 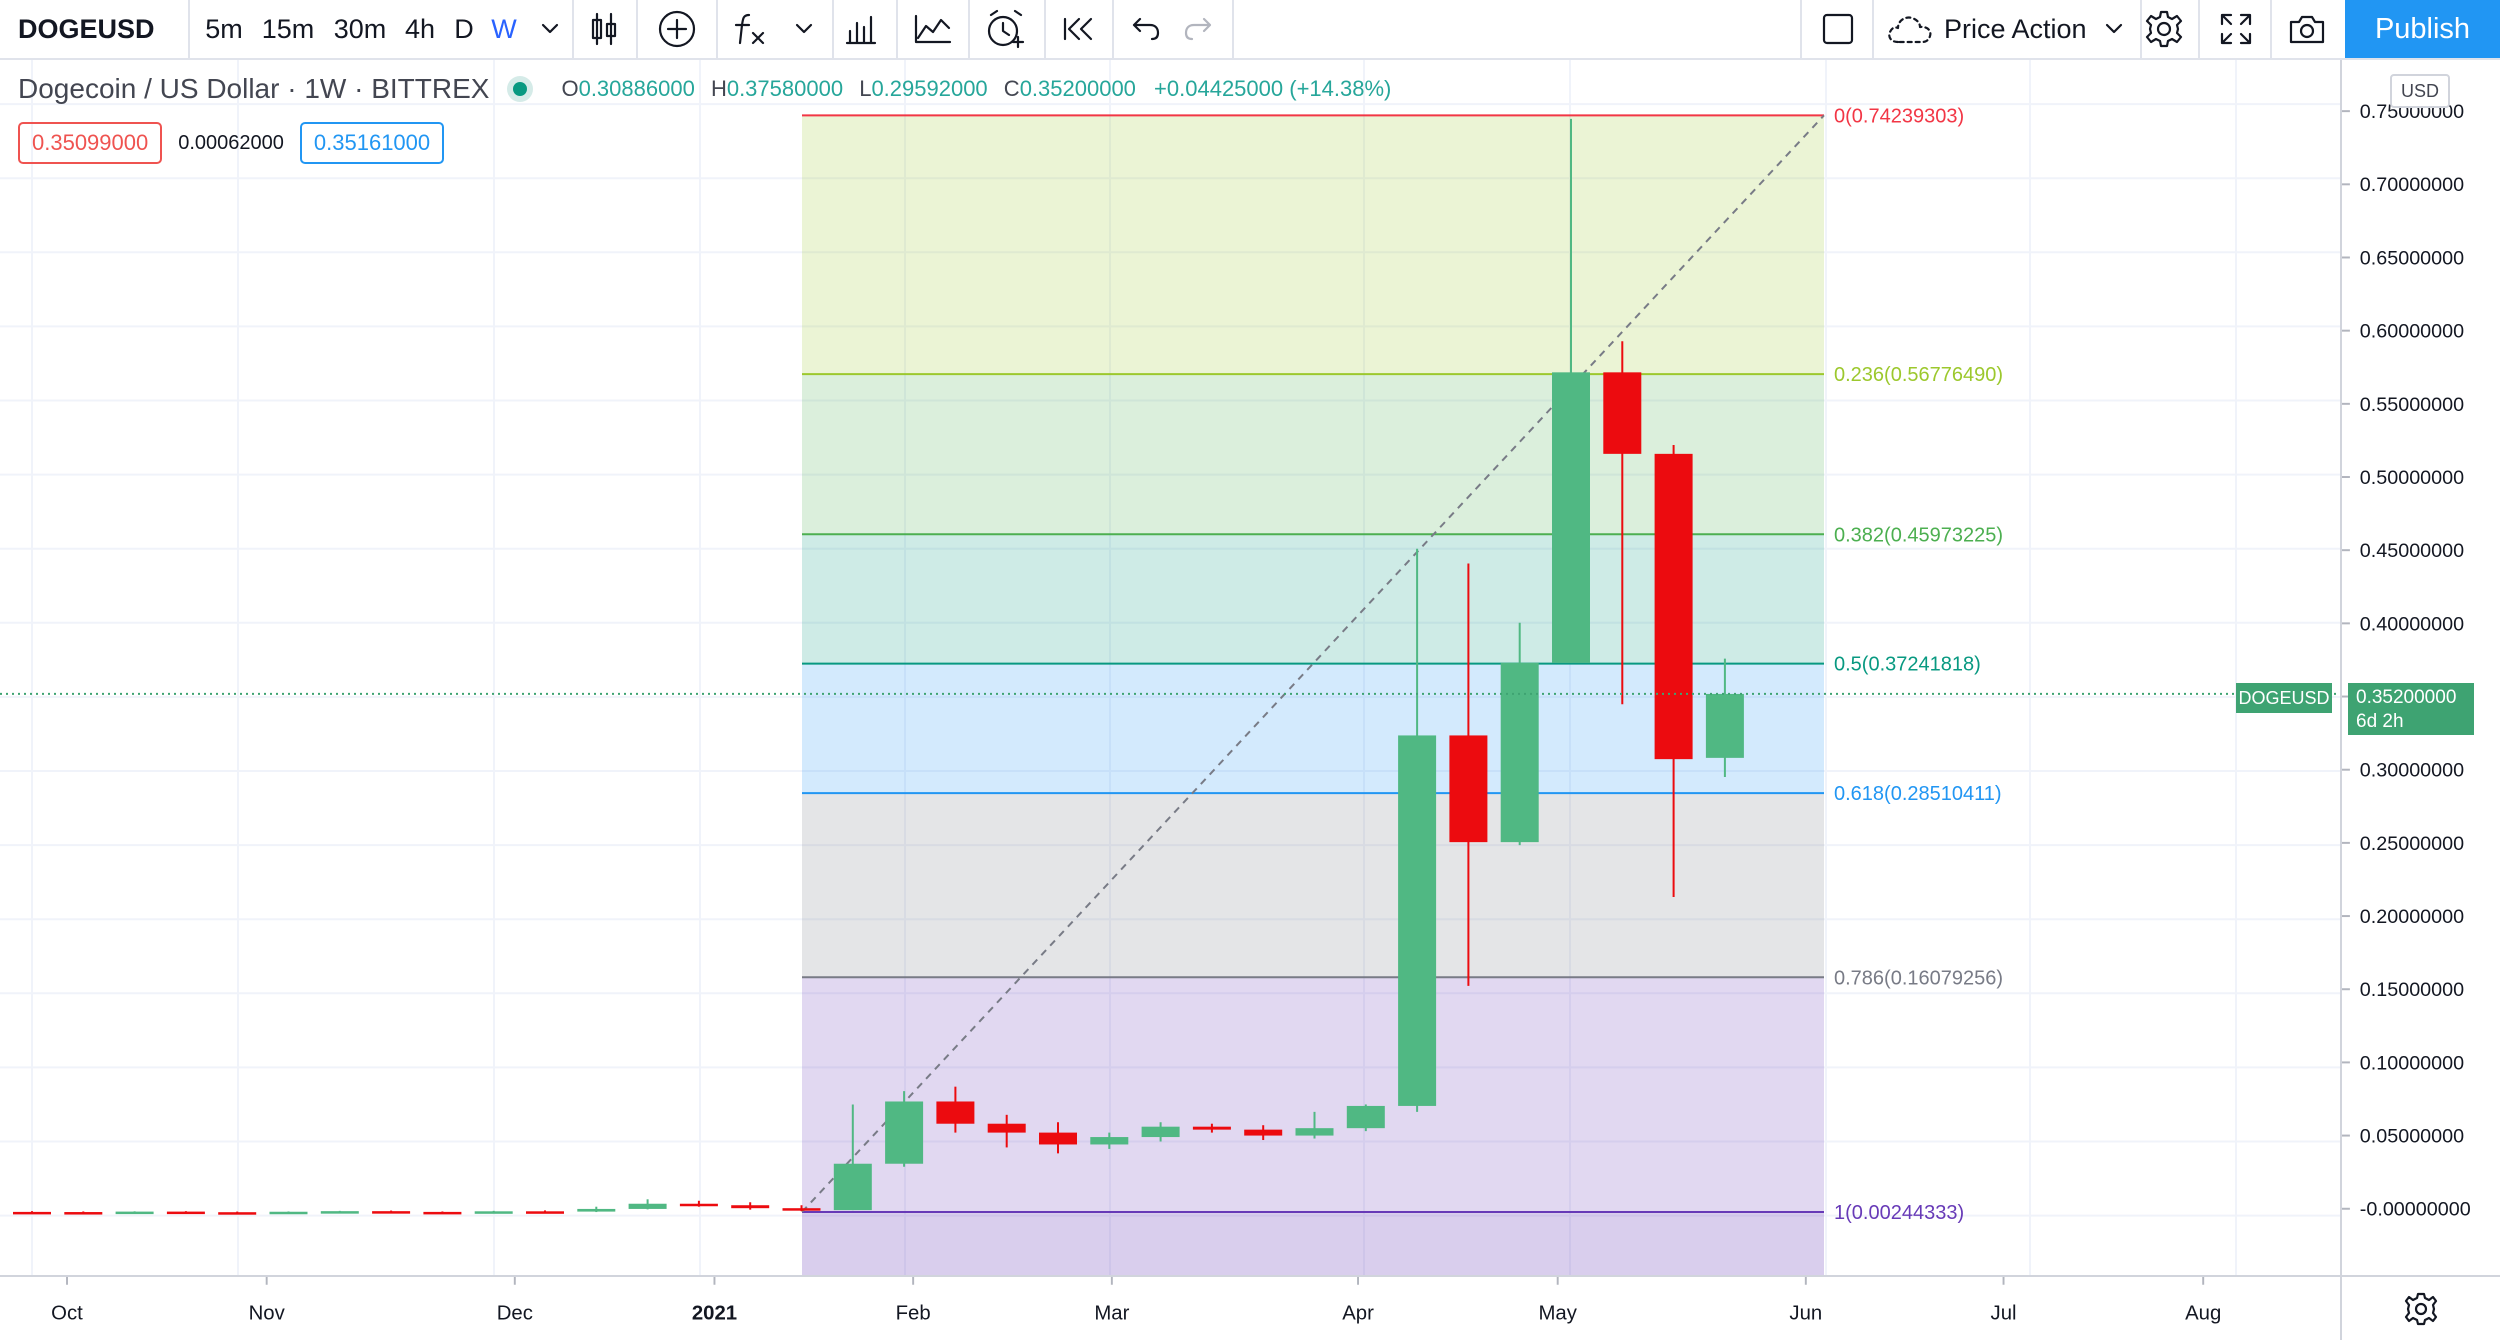 What do you see at coordinates (2420, 91) in the screenshot?
I see `currency-badge: USD` at bounding box center [2420, 91].